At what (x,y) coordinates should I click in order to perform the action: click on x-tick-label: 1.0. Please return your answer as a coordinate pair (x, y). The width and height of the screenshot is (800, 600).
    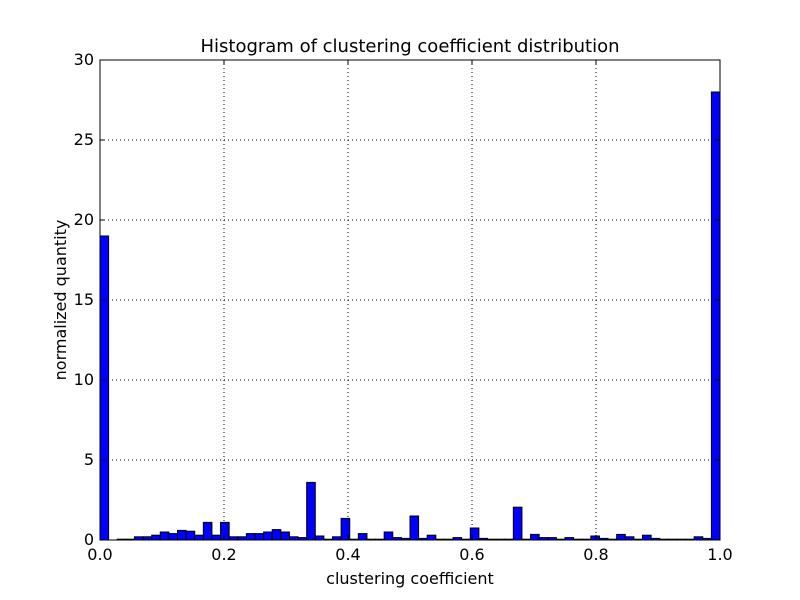
    Looking at the image, I should click on (719, 554).